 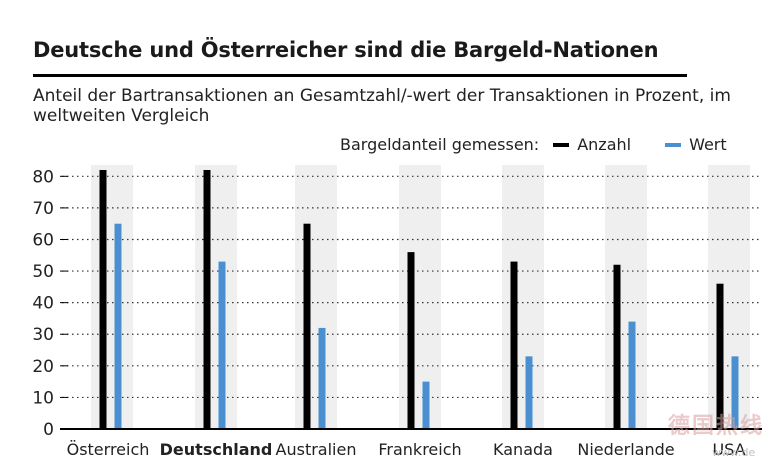 What do you see at coordinates (419, 449) in the screenshot?
I see `x-tick-label: Frankreich` at bounding box center [419, 449].